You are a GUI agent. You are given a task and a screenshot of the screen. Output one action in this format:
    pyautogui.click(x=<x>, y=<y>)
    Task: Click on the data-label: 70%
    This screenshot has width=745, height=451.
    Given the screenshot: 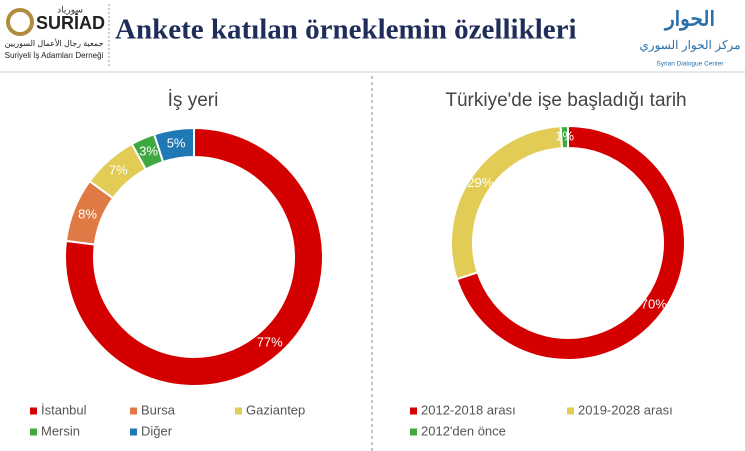 What is the action you would take?
    pyautogui.click(x=654, y=304)
    